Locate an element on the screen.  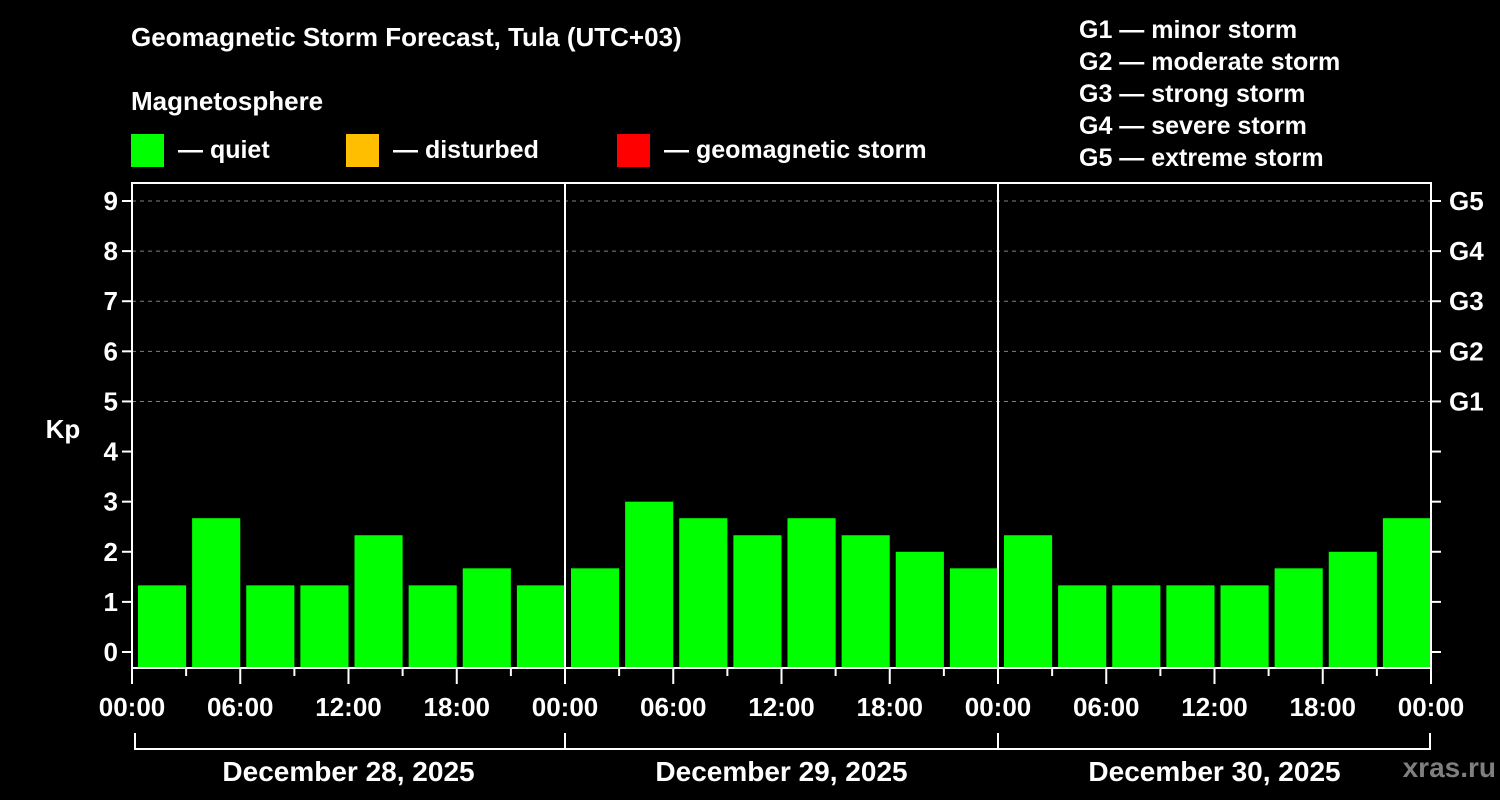
legend-storm: — geomagnetic storm is located at coordinates (772, 150).